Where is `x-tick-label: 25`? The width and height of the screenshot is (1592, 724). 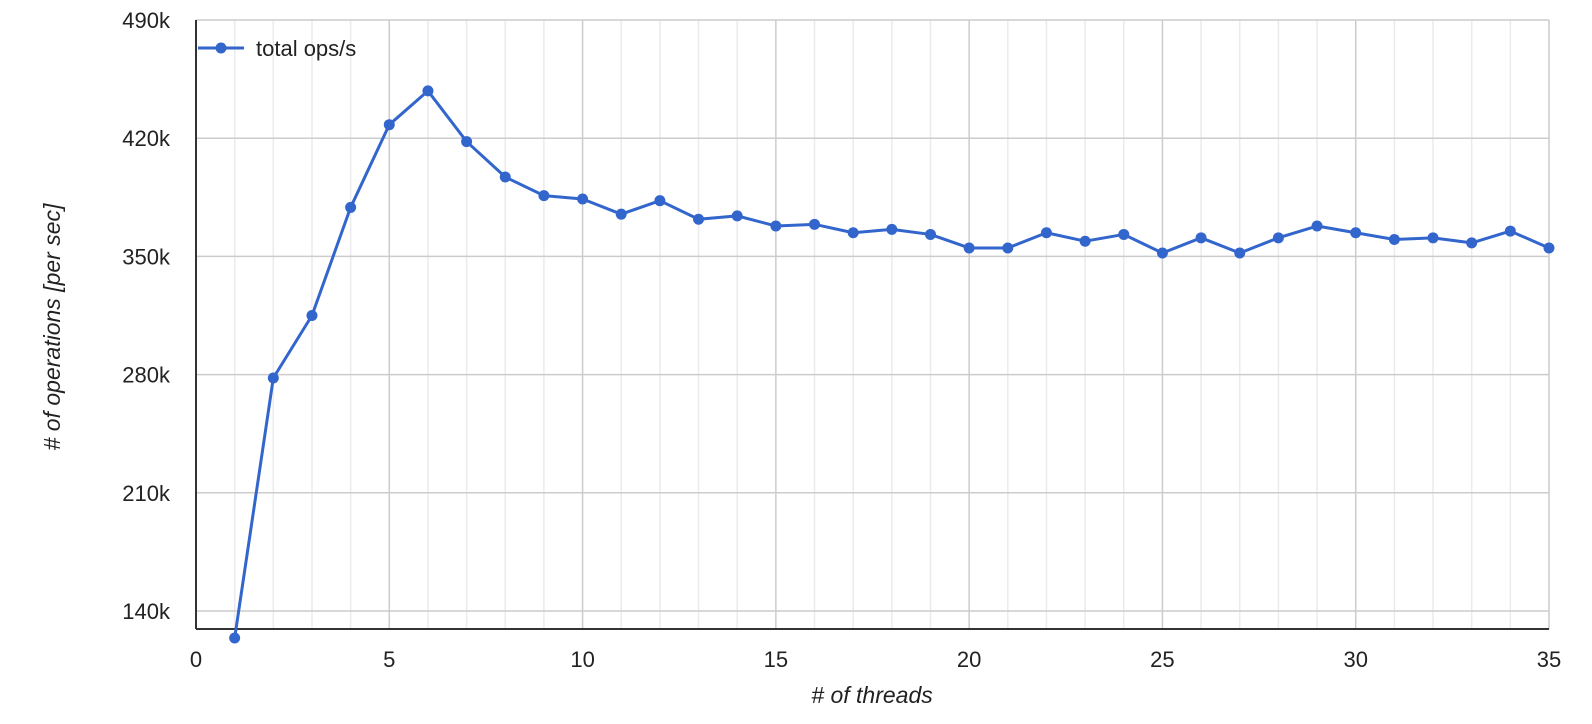 x-tick-label: 25 is located at coordinates (1162, 659).